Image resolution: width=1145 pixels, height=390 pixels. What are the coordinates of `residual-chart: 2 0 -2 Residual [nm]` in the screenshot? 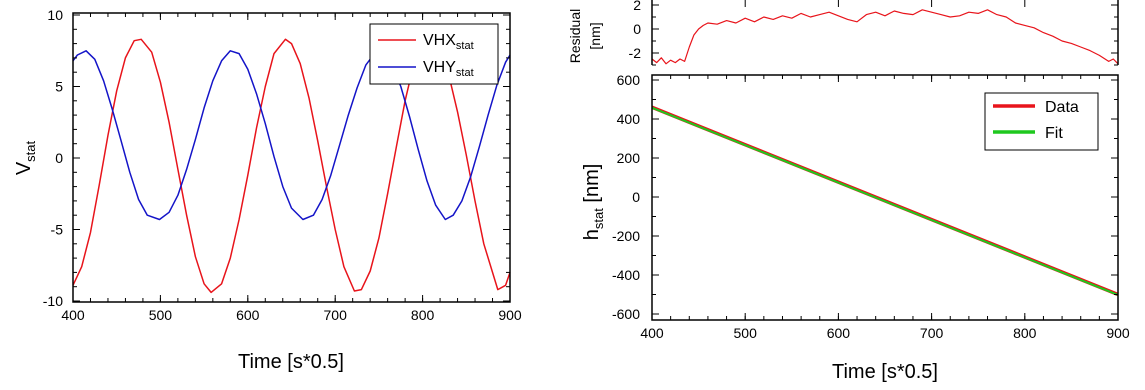 It's located at (843, 33).